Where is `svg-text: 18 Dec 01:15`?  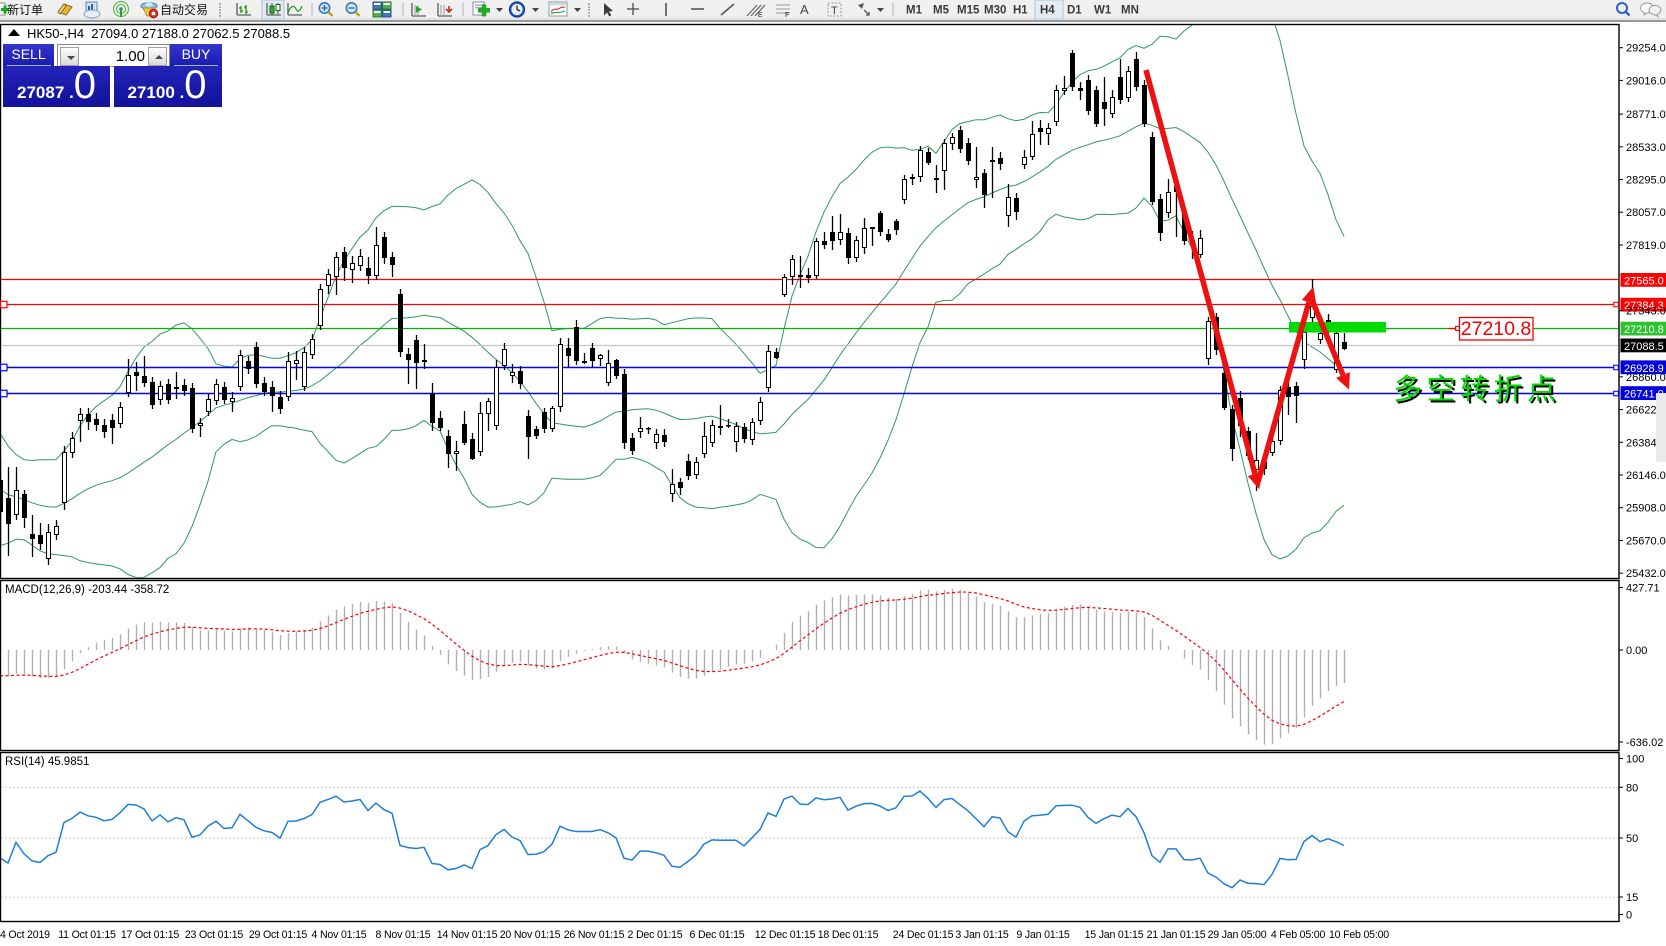 svg-text: 18 Dec 01:15 is located at coordinates (848, 935).